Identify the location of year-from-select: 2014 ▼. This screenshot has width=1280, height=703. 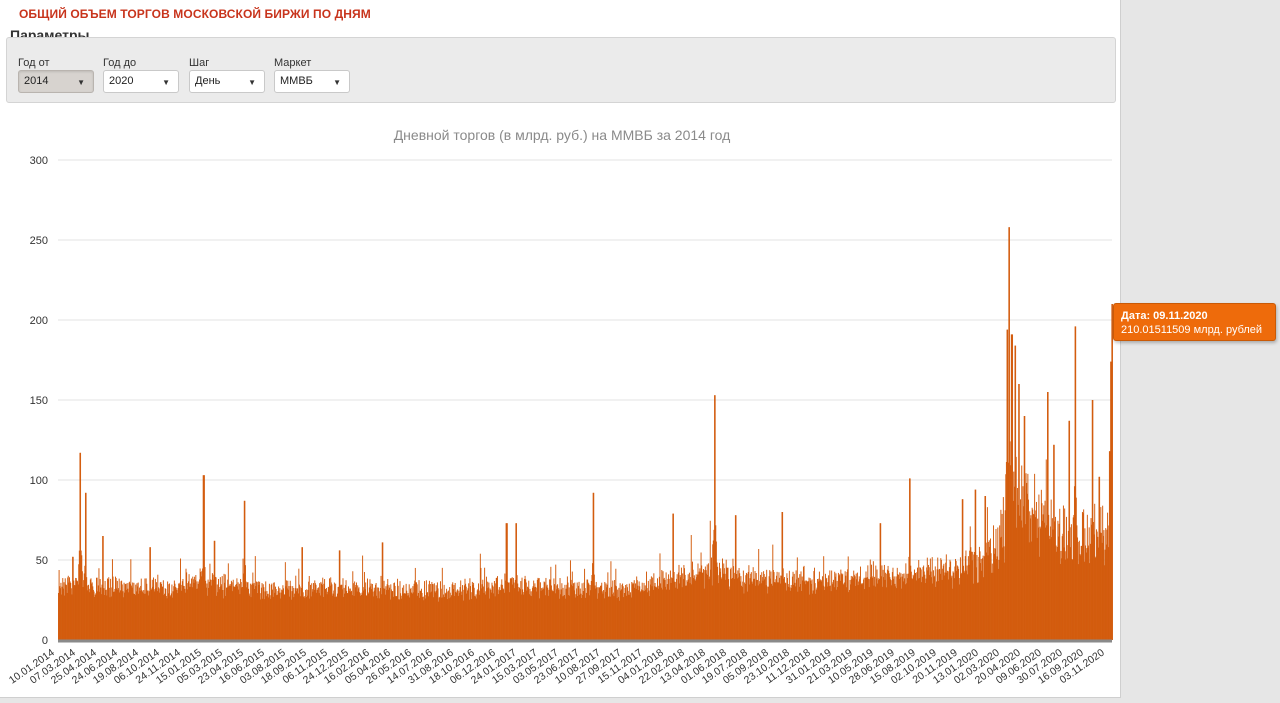
(56, 81).